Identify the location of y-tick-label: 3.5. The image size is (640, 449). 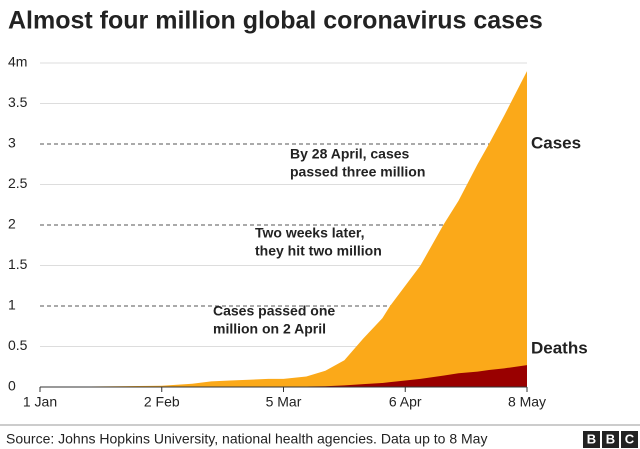
(18, 102).